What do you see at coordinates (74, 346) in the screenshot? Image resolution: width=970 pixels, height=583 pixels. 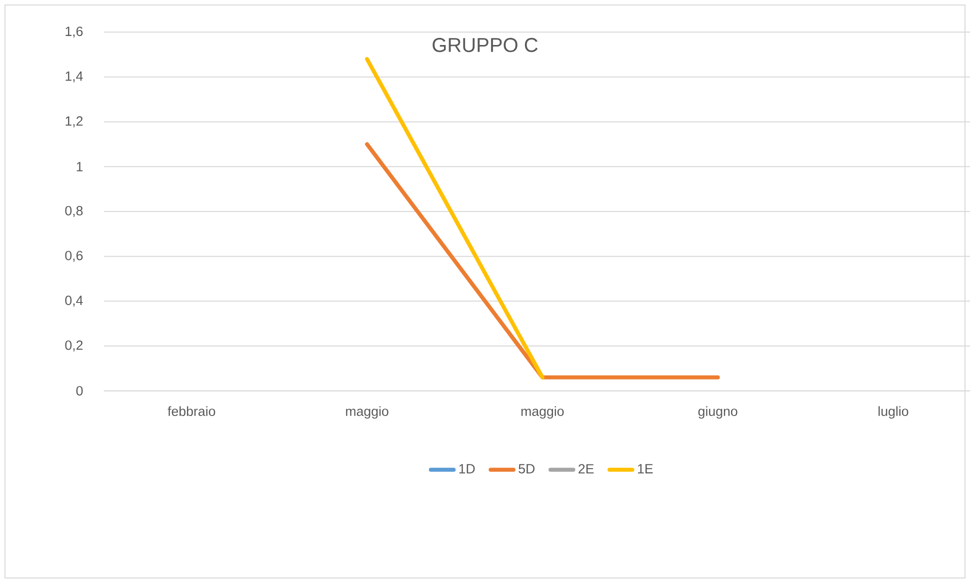 I see `y-tick-label: 0,2` at bounding box center [74, 346].